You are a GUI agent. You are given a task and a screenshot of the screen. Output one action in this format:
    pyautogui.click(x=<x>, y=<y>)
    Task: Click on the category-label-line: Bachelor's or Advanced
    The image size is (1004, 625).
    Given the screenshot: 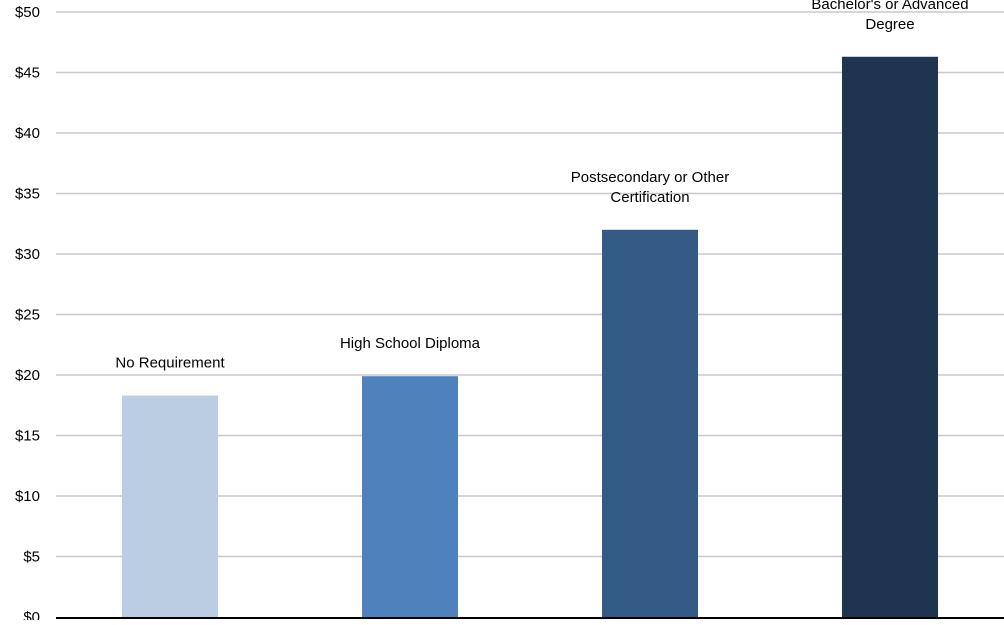 What is the action you would take?
    pyautogui.click(x=889, y=6)
    